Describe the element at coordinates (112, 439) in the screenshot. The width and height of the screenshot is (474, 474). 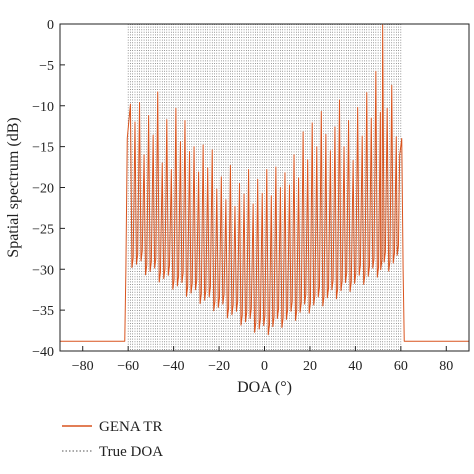
I see `legend: GENA TR True DOA` at that location.